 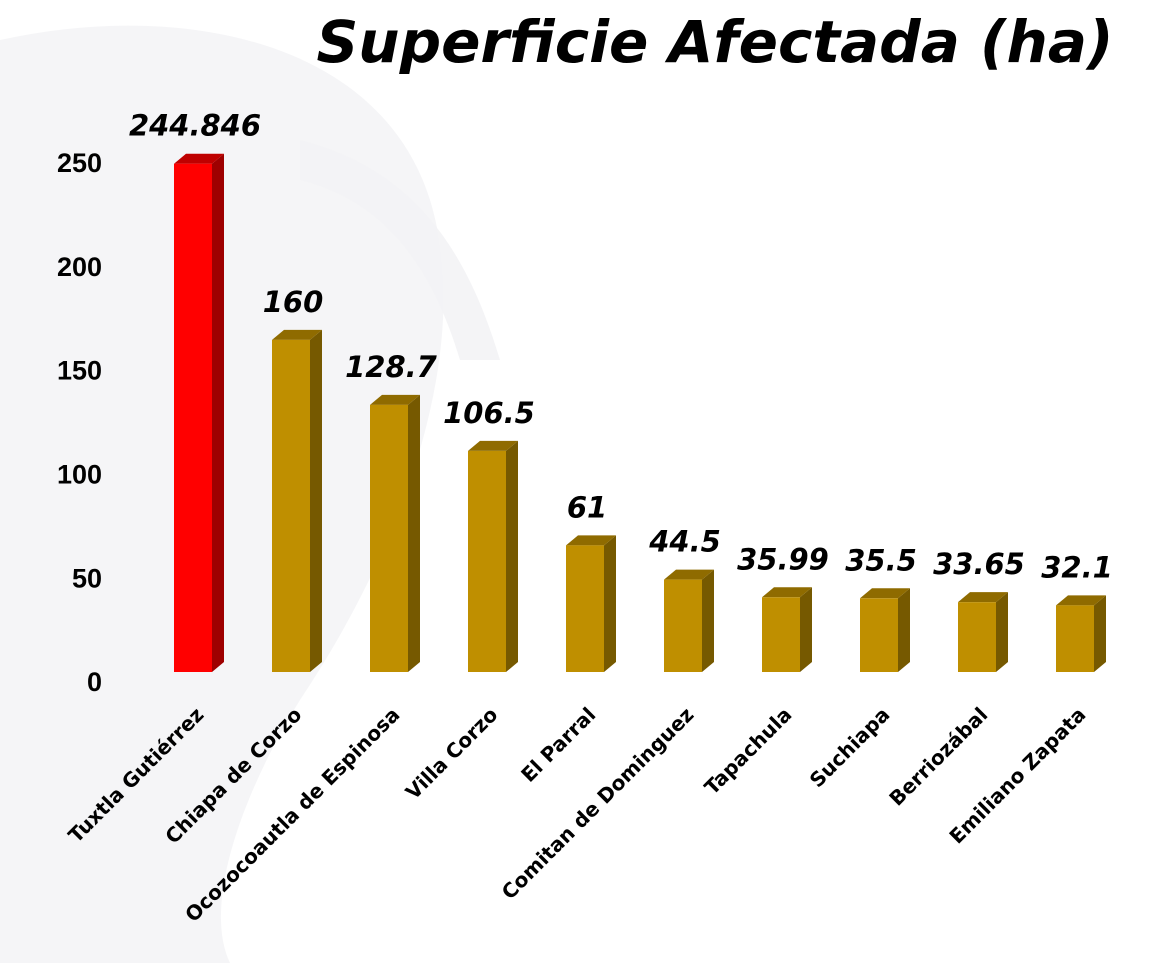 What do you see at coordinates (783, 559) in the screenshot?
I see `data-label: 35.99` at bounding box center [783, 559].